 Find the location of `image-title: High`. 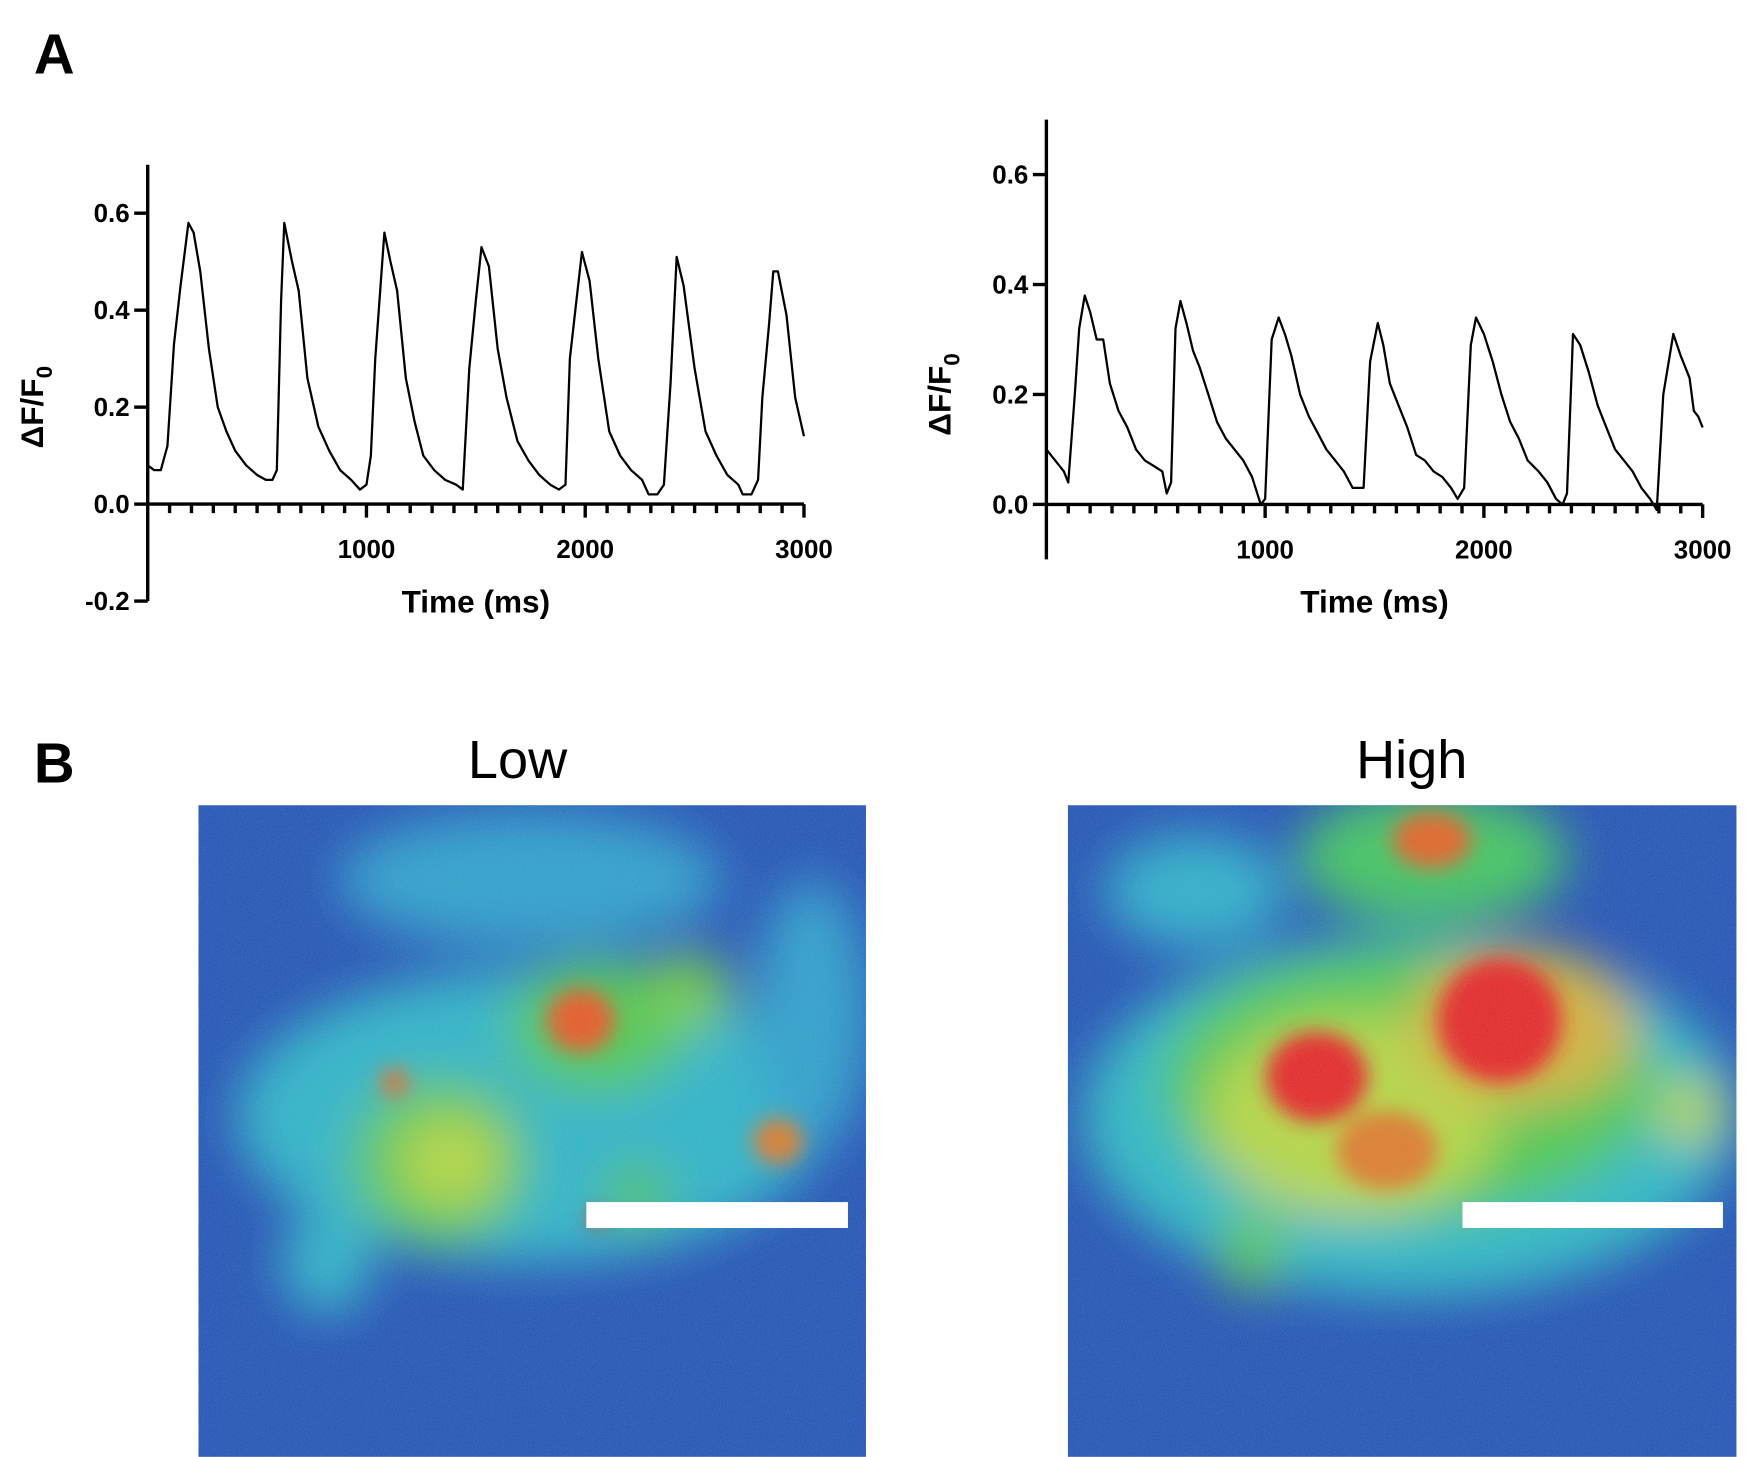

image-title: High is located at coordinates (1411, 760).